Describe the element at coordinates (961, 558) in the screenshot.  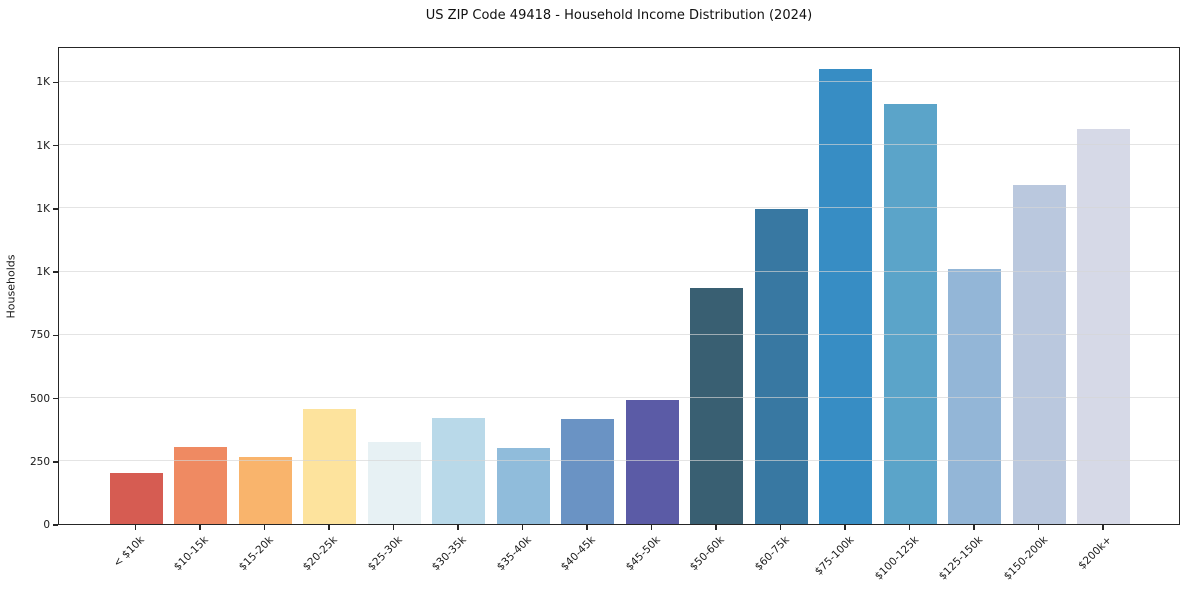
I see `x-tick-label-text: $125-150k` at that location.